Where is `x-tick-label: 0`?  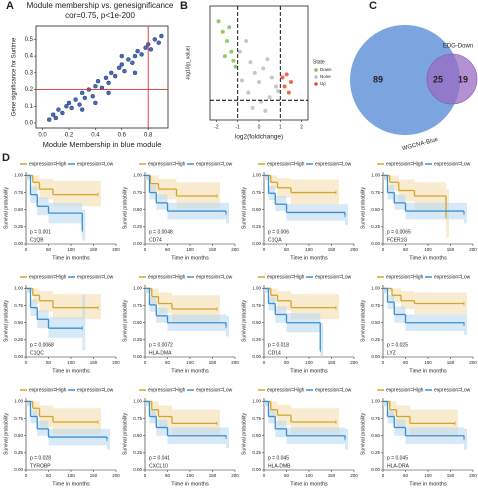 x-tick-label: 0 is located at coordinates (383, 362).